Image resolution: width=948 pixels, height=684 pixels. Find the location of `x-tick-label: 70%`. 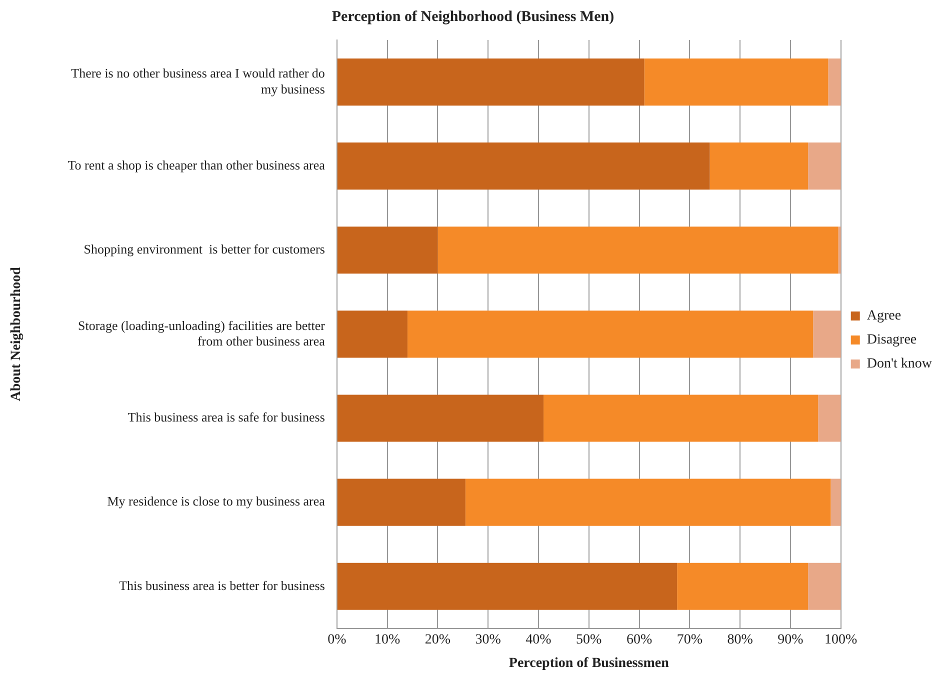

x-tick-label: 70% is located at coordinates (689, 640).